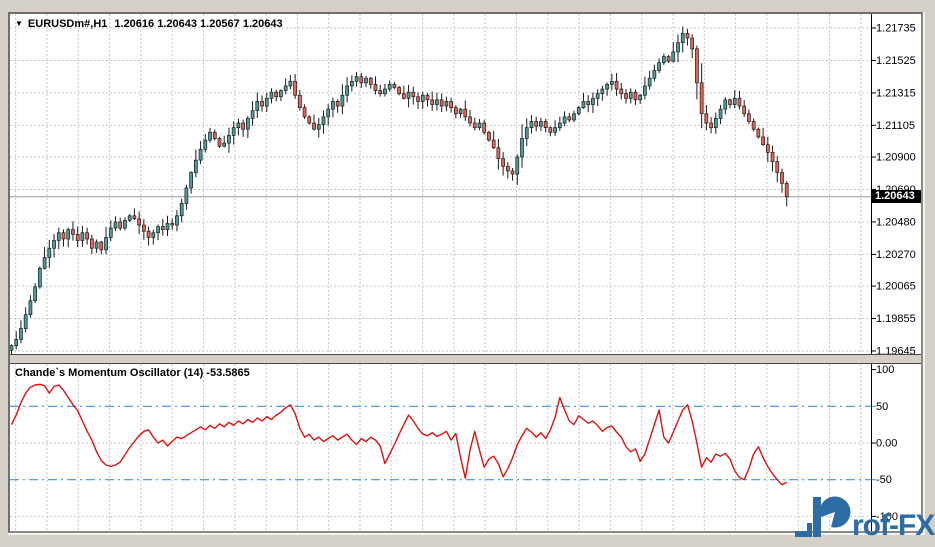 The height and width of the screenshot is (547, 935). Describe the element at coordinates (895, 126) in the screenshot. I see `price-axis-label: 1.21105` at that location.